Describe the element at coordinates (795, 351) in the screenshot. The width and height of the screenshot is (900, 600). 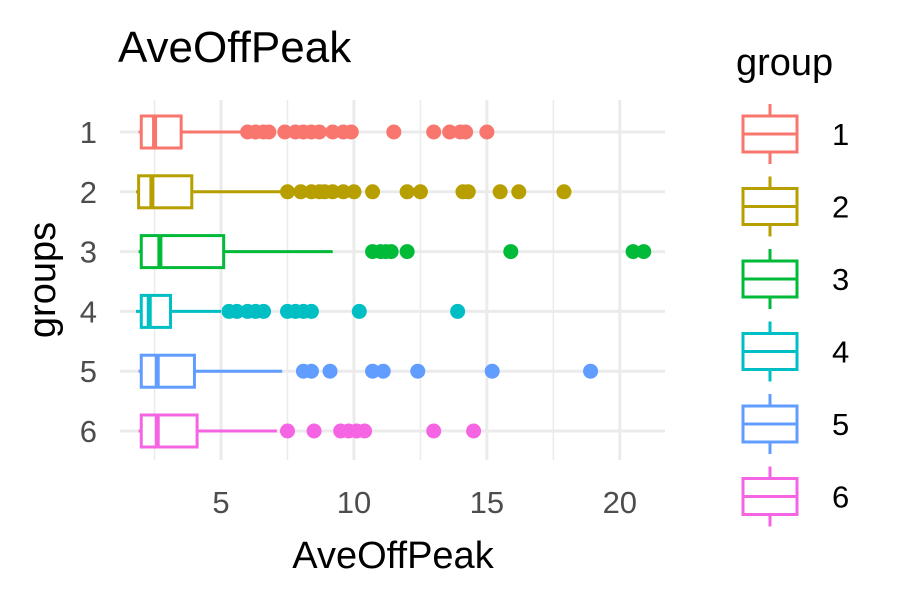
I see `legend-item-4: 4` at that location.